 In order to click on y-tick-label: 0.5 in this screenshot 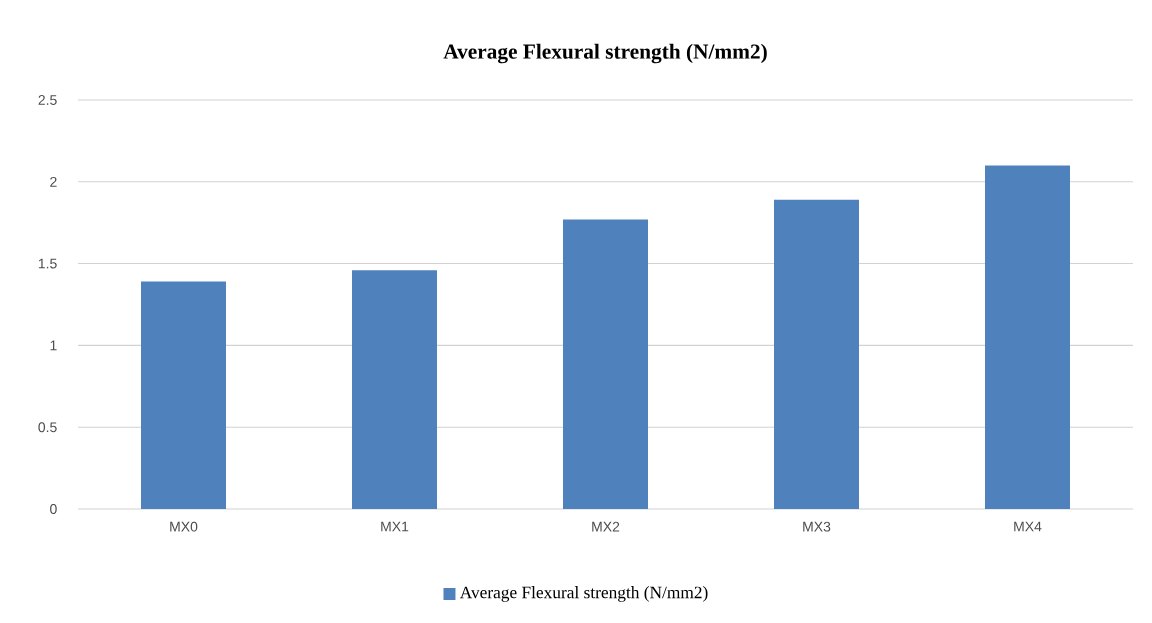, I will do `click(47, 427)`.